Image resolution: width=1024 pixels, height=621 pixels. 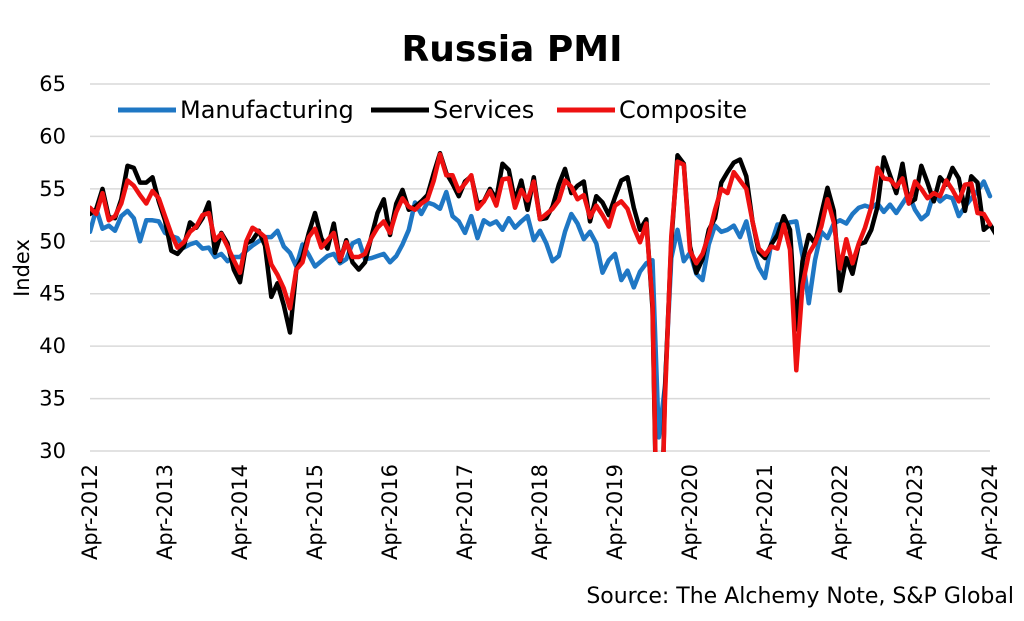 What do you see at coordinates (90, 512) in the screenshot?
I see `x-tick-label: Apr-2012` at bounding box center [90, 512].